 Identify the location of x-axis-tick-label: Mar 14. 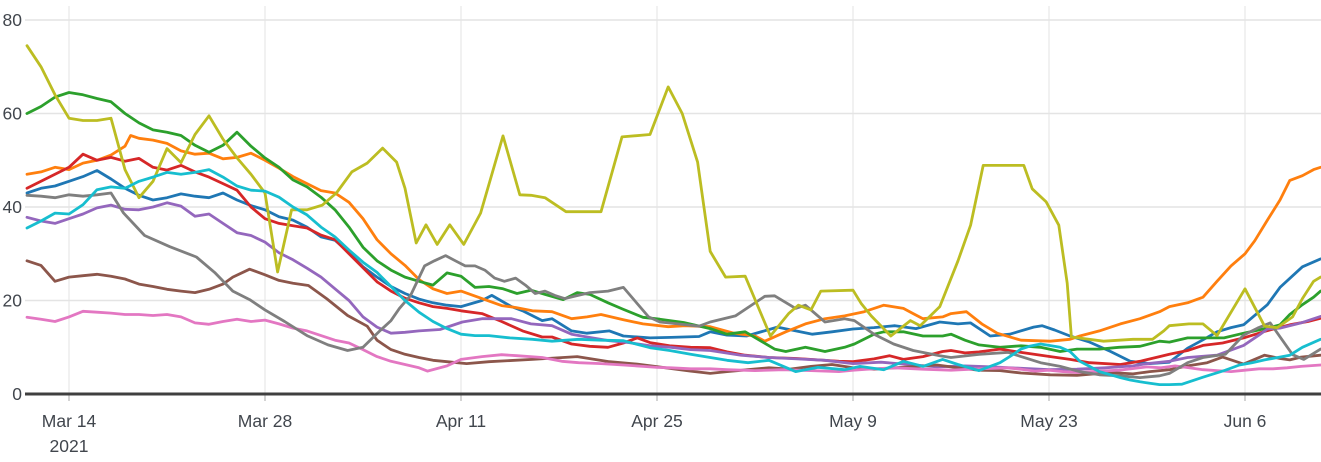
(69, 421).